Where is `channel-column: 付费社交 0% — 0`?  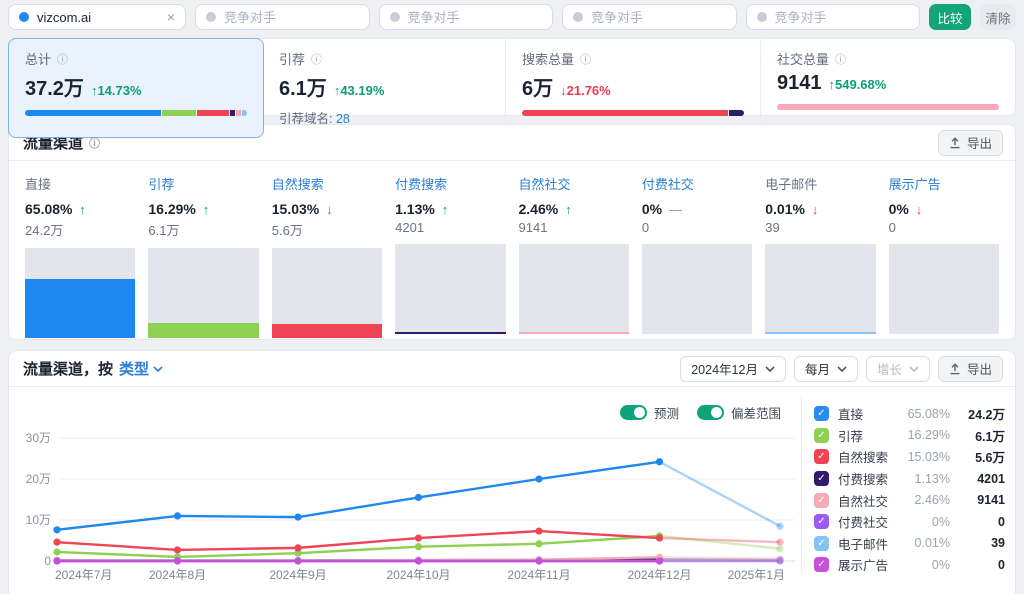 channel-column: 付费社交 0% — 0 is located at coordinates (697, 256).